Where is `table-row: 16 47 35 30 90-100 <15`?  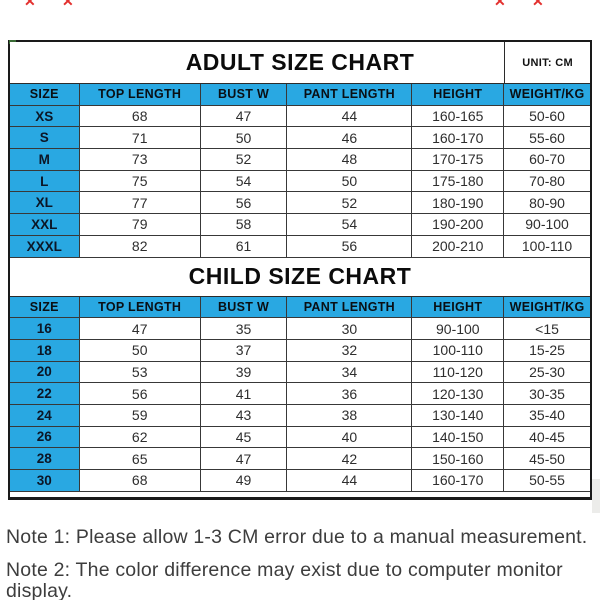
table-row: 16 47 35 30 90-100 <15 is located at coordinates (300, 329).